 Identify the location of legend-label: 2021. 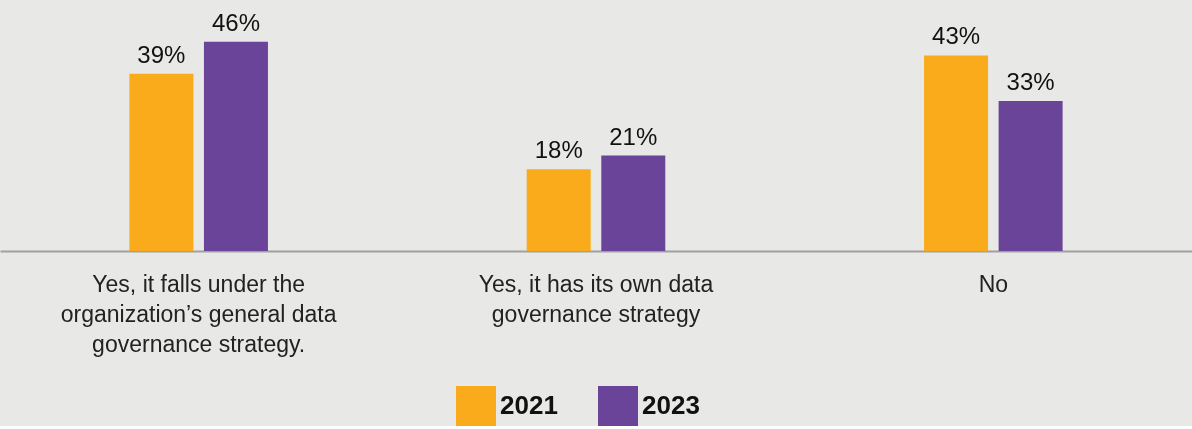
(529, 405).